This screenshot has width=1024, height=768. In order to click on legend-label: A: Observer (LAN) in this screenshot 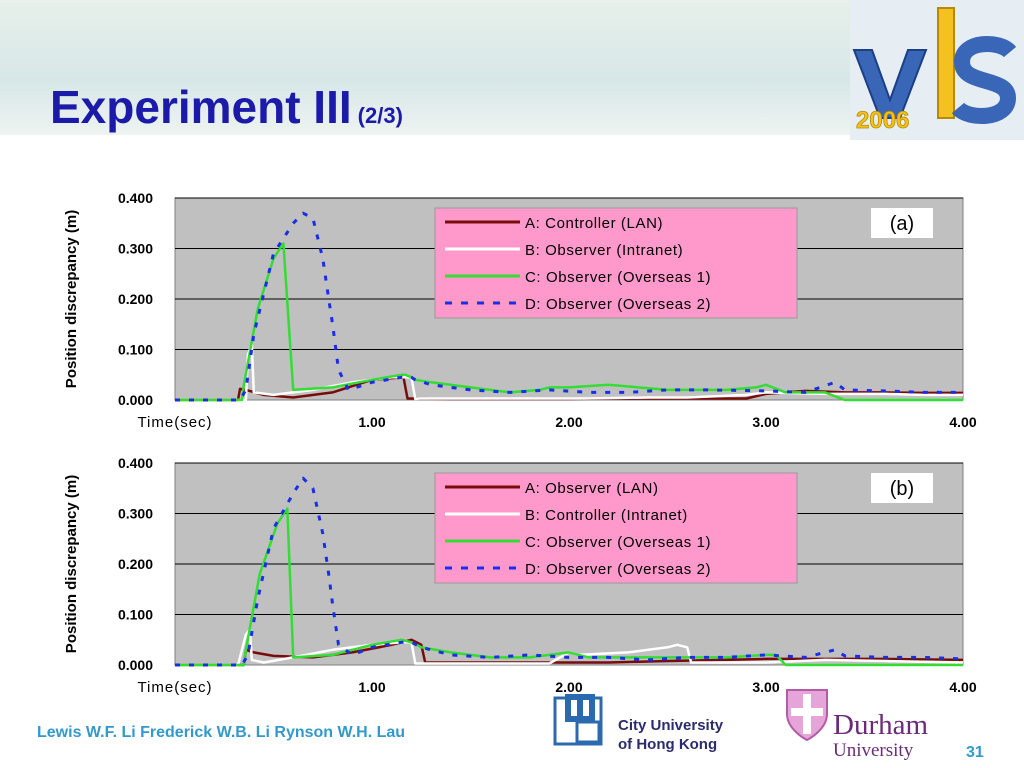, I will do `click(592, 488)`.